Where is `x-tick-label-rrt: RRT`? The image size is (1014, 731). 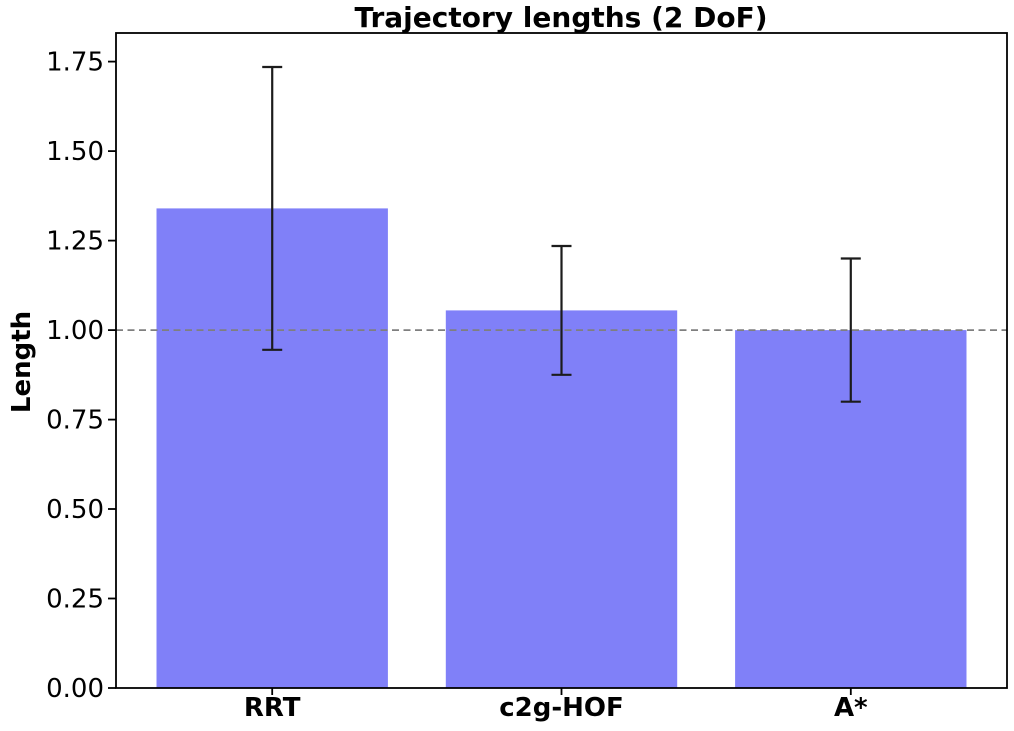
x-tick-label-rrt: RRT is located at coordinates (272, 708).